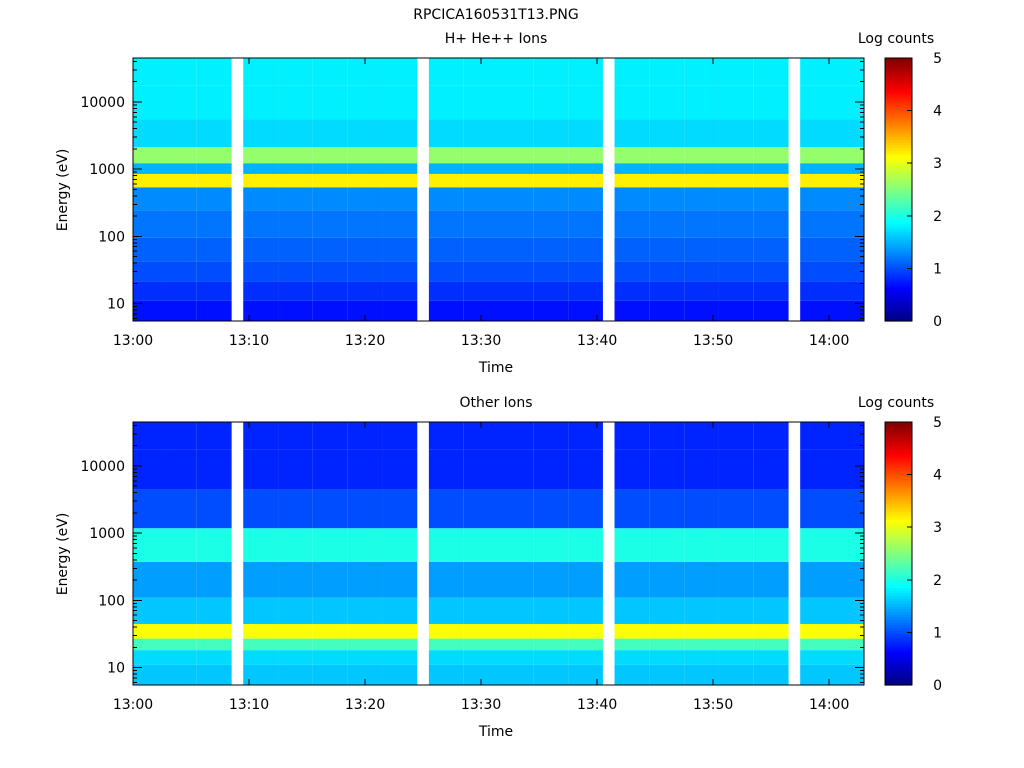 The height and width of the screenshot is (768, 1024). I want to click on colorbar-tick-label: 2, so click(937, 217).